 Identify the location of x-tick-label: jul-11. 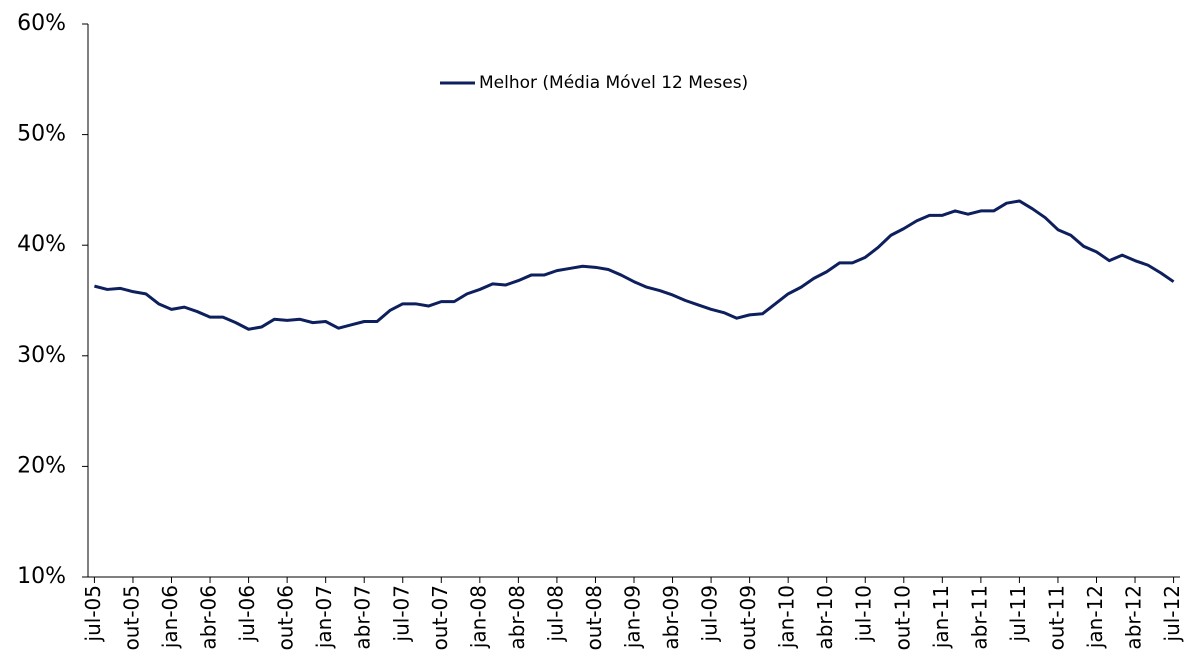
(1018, 613).